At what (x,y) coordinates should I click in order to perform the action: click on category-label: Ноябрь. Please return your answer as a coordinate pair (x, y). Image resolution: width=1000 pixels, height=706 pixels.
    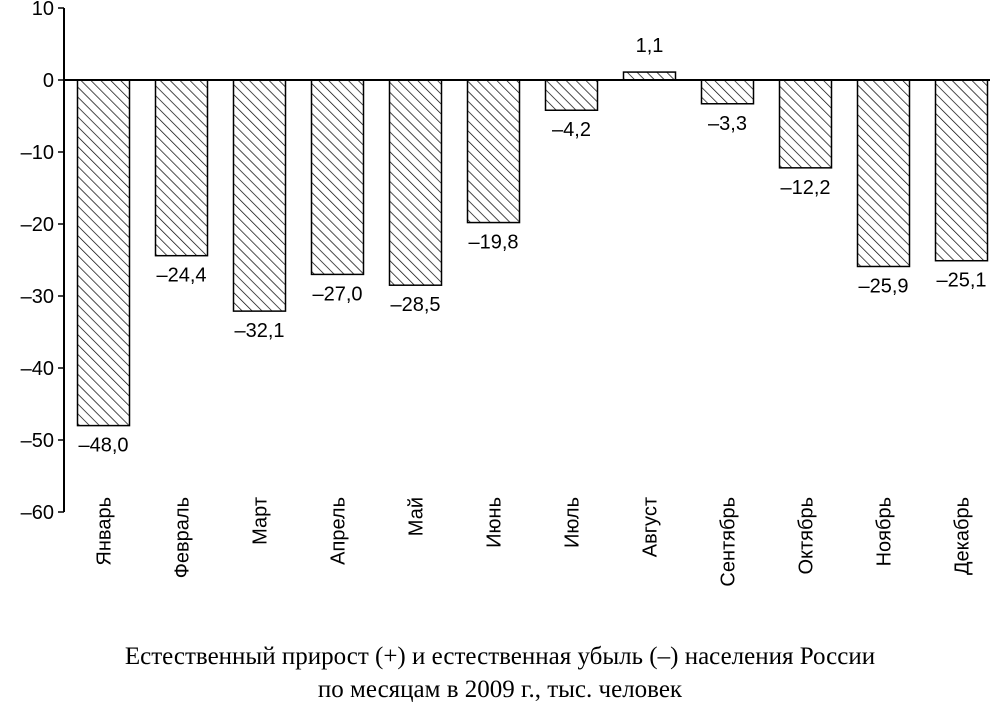
    Looking at the image, I should click on (885, 531).